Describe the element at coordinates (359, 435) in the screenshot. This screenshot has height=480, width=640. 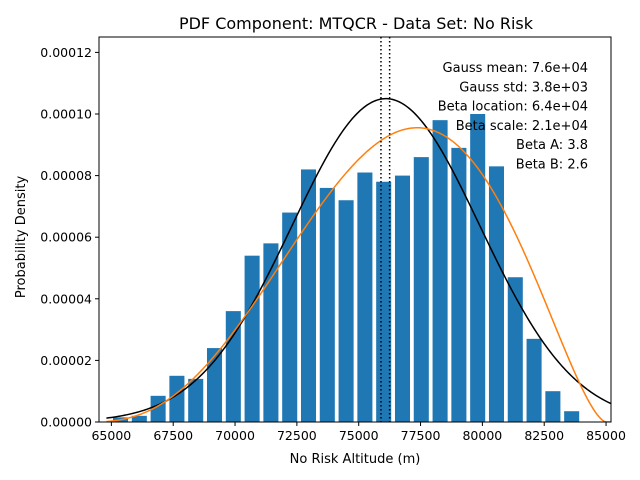
I see `x-tick-label: 75000` at that location.